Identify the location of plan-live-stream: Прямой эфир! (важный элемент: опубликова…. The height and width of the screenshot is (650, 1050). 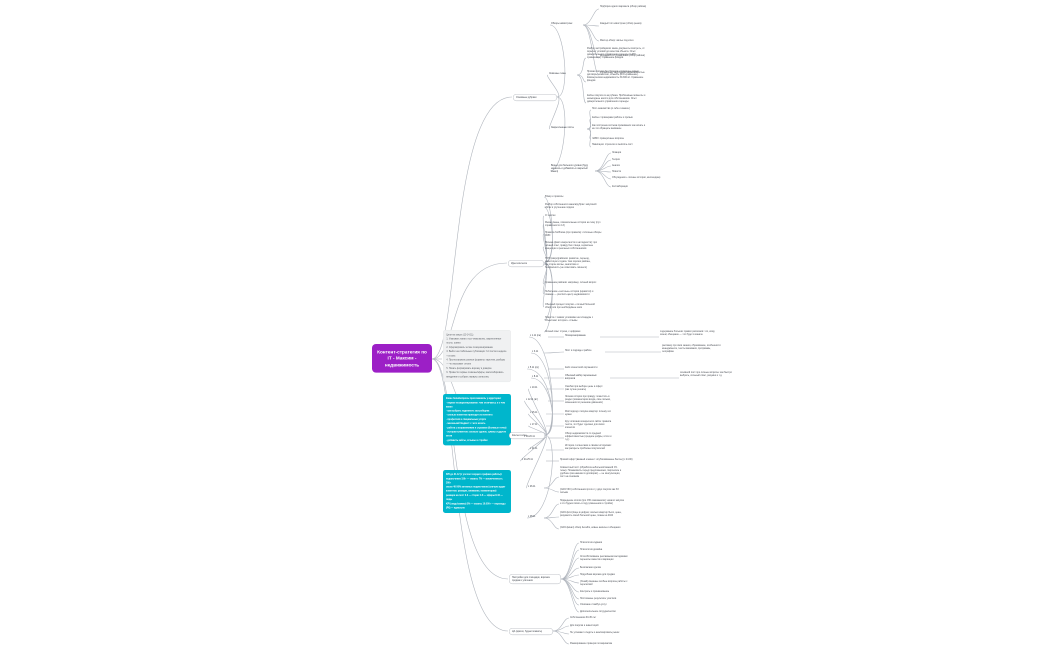
(695, 462).